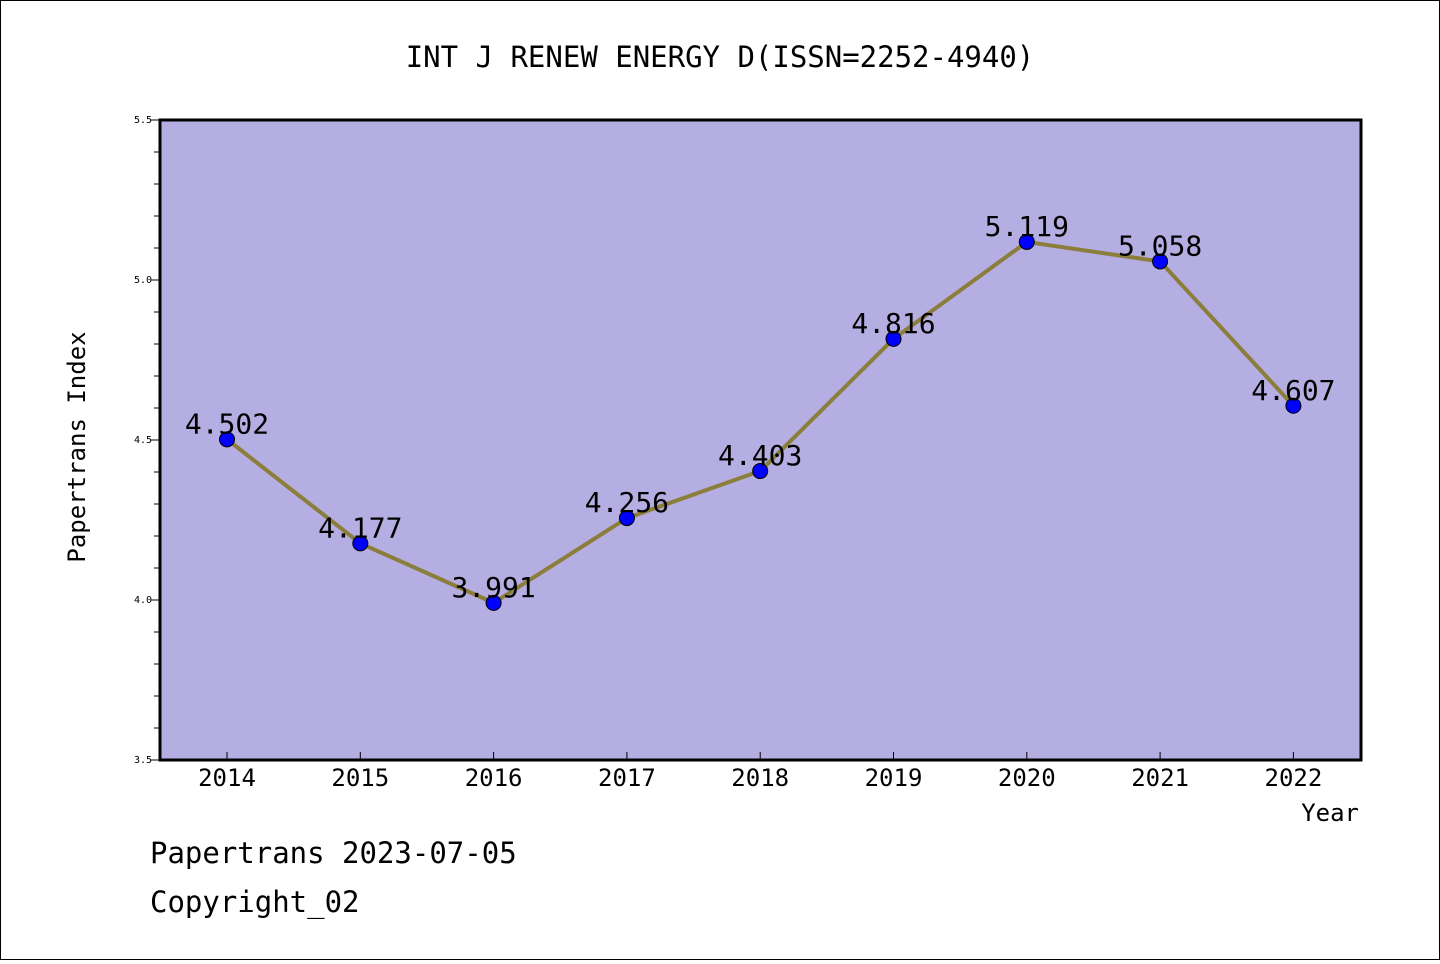  Describe the element at coordinates (1160, 245) in the screenshot. I see `data-label: 5.058` at that location.